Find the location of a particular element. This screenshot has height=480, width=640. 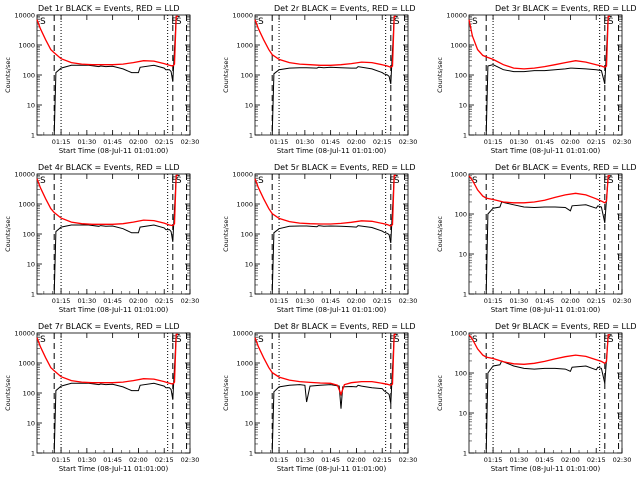

chart-title: Det 8r BLACK = Events, RED = LLD is located at coordinates (345, 326).